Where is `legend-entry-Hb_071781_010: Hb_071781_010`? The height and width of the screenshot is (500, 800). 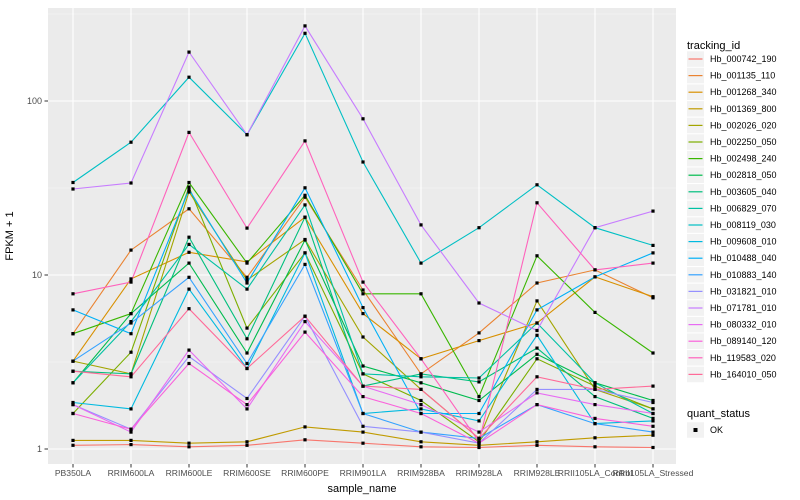 legend-entry-Hb_071781_010: Hb_071781_010 is located at coordinates (732, 308).